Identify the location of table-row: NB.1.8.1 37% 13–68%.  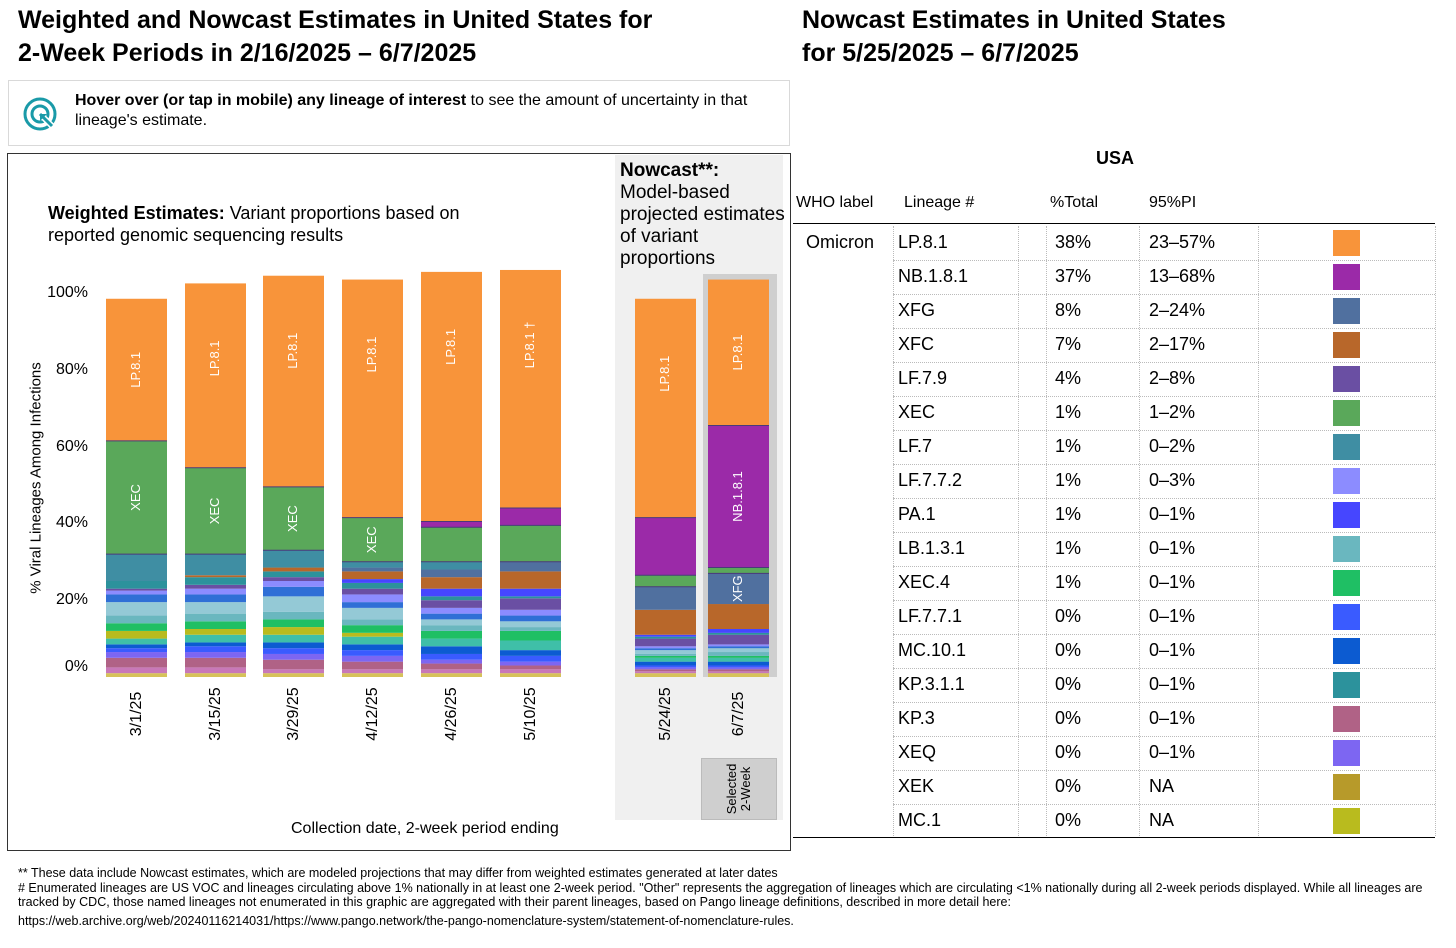
(1114, 277).